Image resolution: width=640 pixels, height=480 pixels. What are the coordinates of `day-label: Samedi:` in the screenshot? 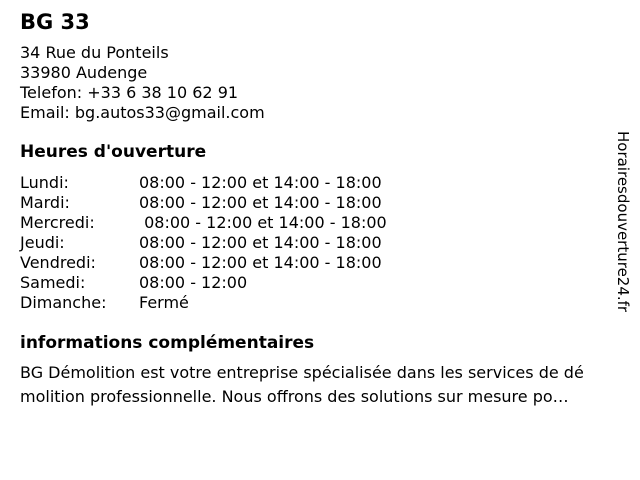 It's located at (53, 282).